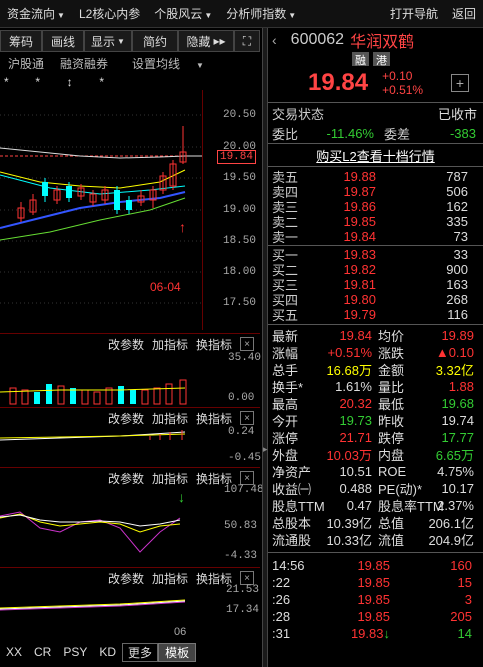 The height and width of the screenshot is (667, 483). Describe the element at coordinates (14, 652) in the screenshot. I see `tab-xx: XX` at that location.